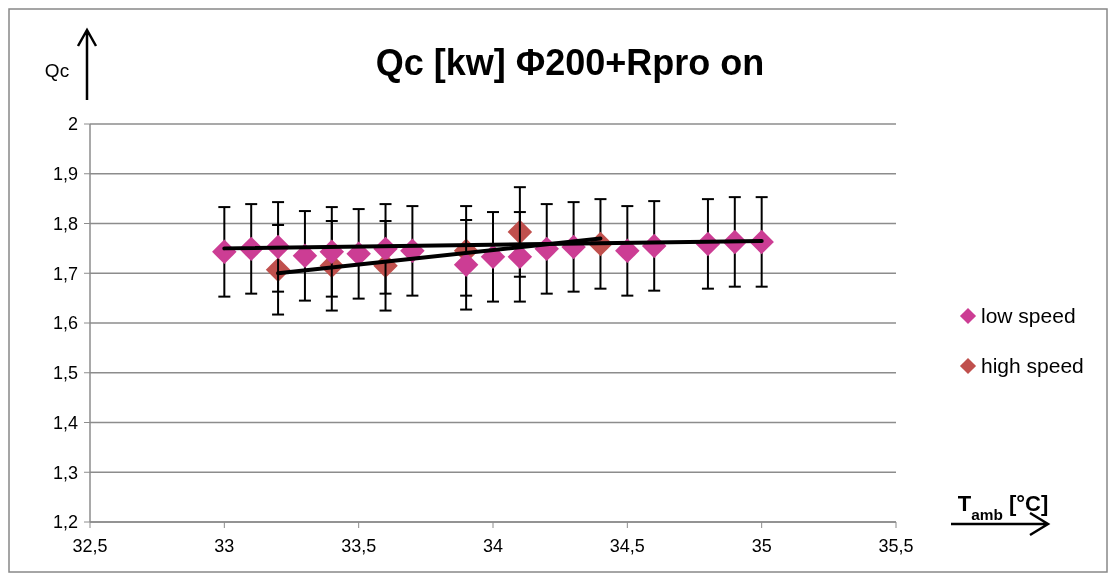  Describe the element at coordinates (72, 124) in the screenshot. I see `y-tick-label: 2` at that location.